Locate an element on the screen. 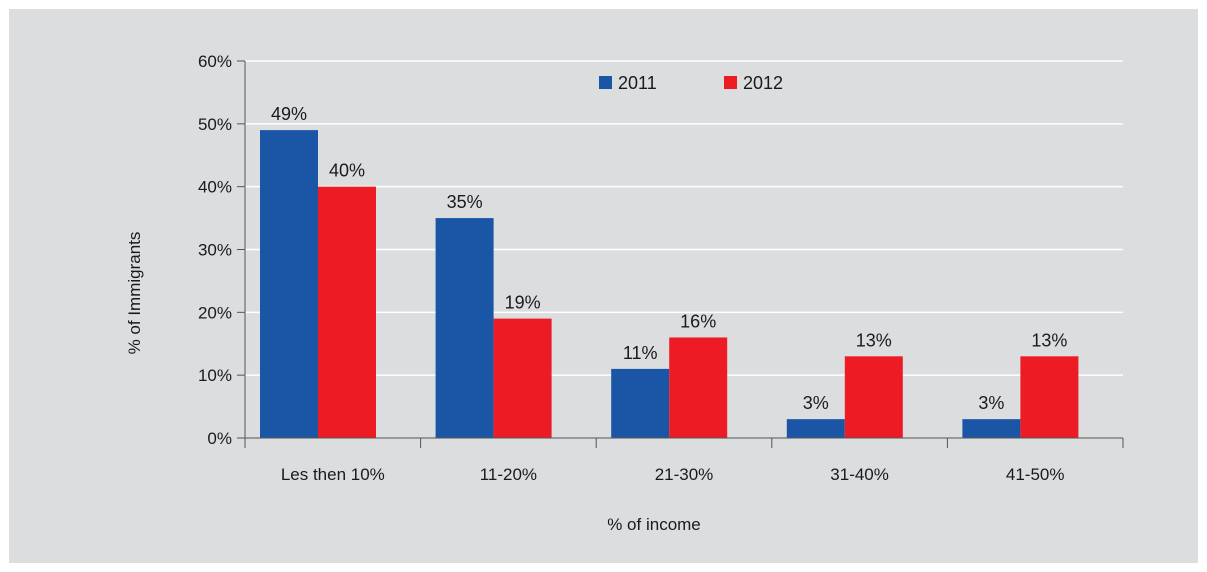 The width and height of the screenshot is (1207, 572). x-tick-labels: Les then 10% 11-20% 21-30% 31-40% 41-50% is located at coordinates (673, 474).